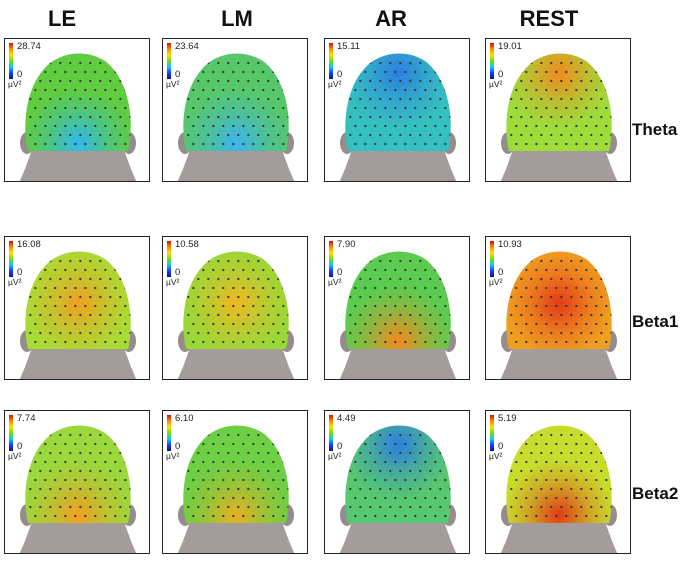 The image size is (685, 579). Describe the element at coordinates (29, 244) in the screenshot. I see `scale-max-value: 16.08` at that location.